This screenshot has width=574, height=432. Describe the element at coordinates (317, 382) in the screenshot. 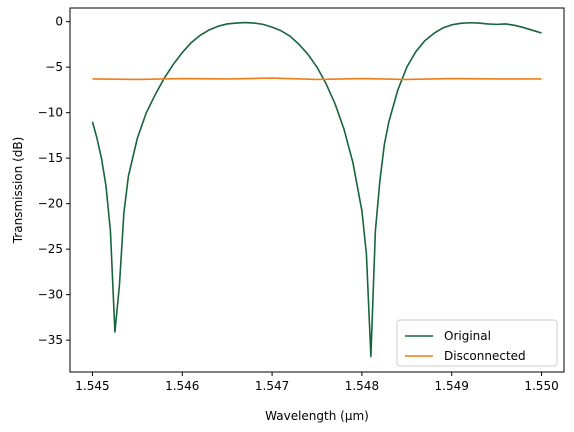

I see `x-axis: 1.545 1.546 1.547 1.548 1.549 1.550` at that location.